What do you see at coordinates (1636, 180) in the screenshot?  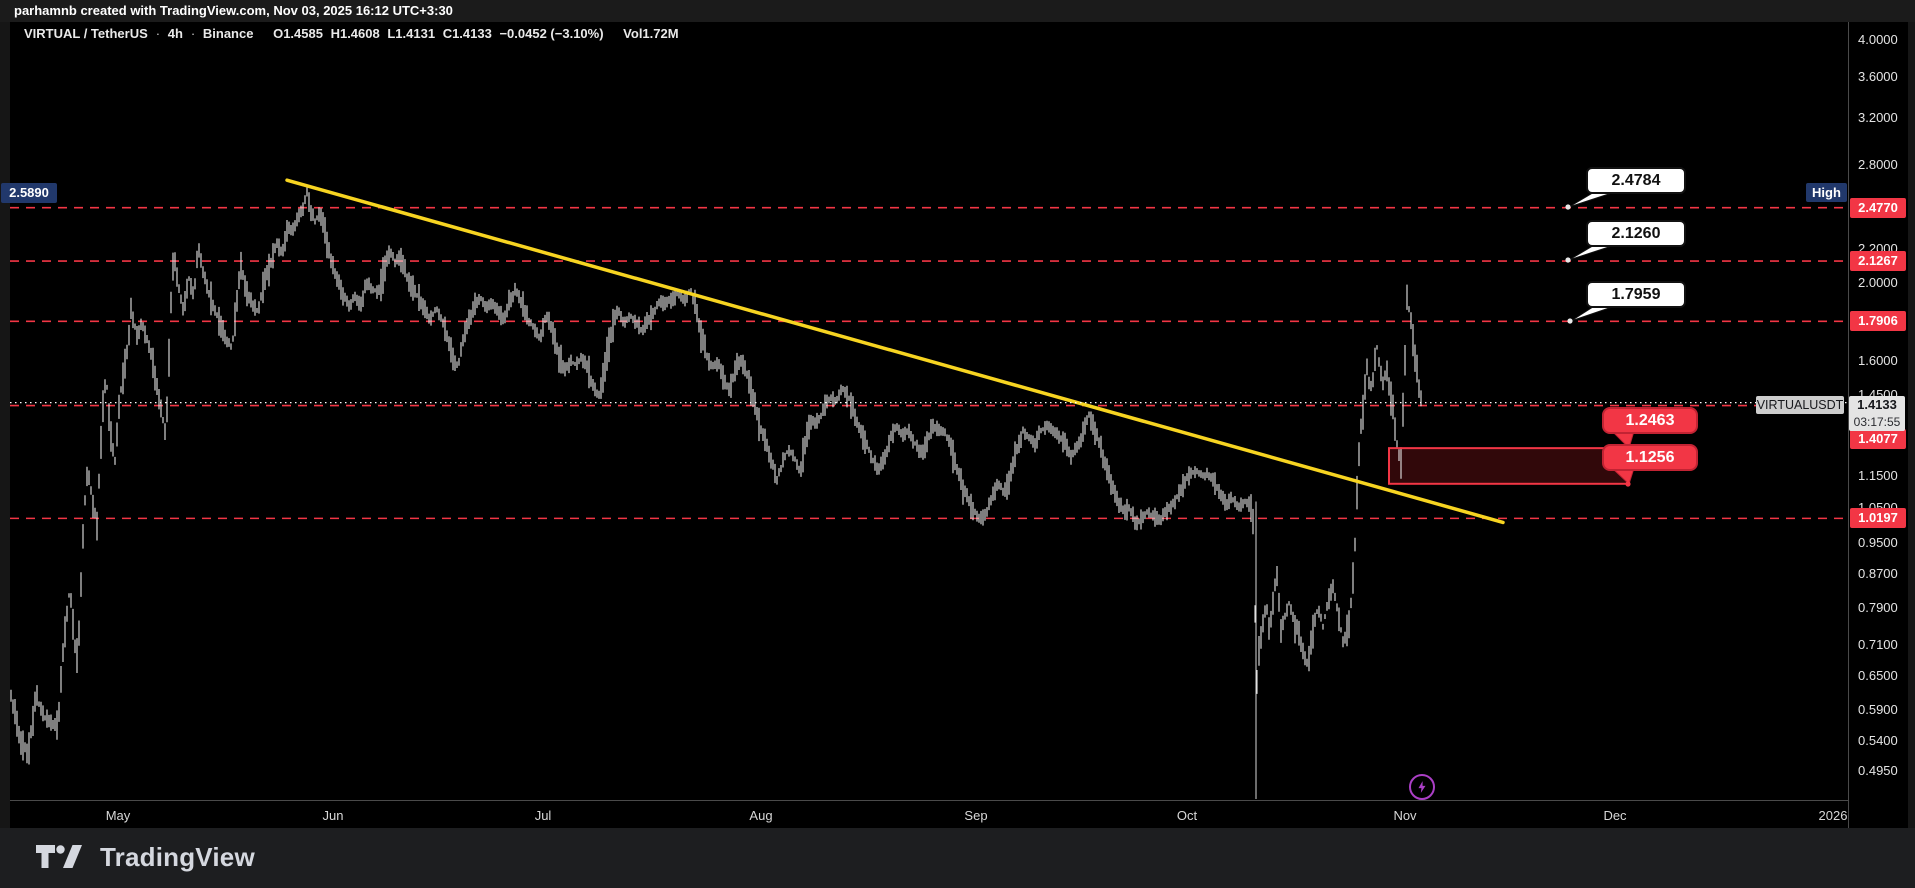 I see `price-callout-2.4784: 2.4784` at bounding box center [1636, 180].